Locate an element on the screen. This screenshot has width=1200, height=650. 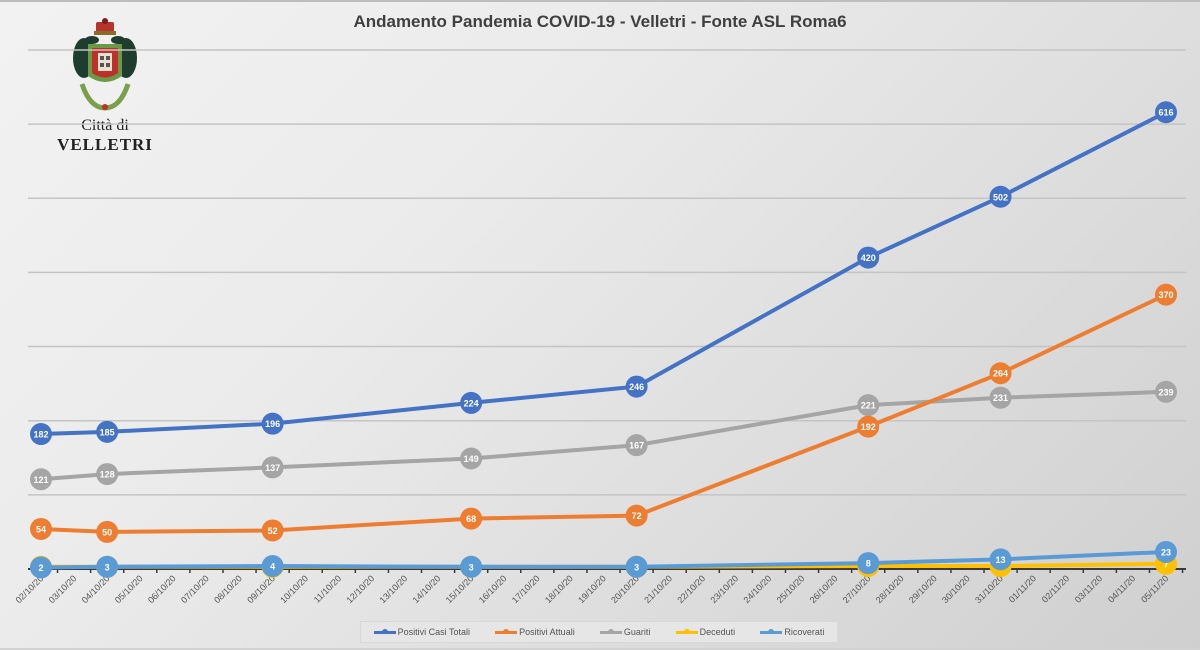
x-tick-label: 03/11/20 is located at coordinates (1088, 588).